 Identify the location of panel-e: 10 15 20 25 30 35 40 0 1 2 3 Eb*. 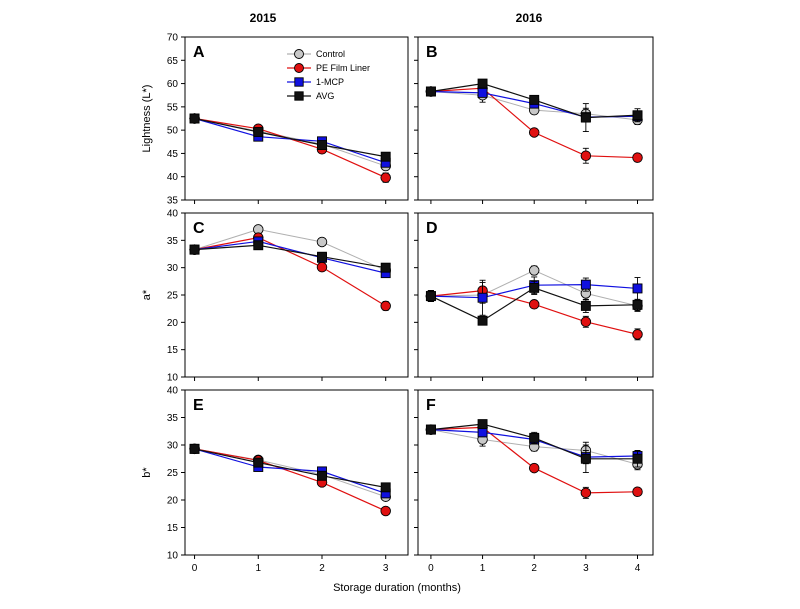
(275, 480).